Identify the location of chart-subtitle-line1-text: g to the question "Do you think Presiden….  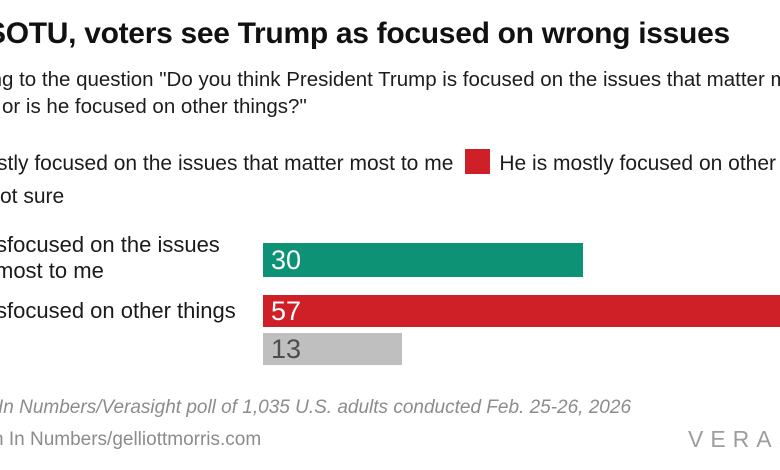
(391, 79).